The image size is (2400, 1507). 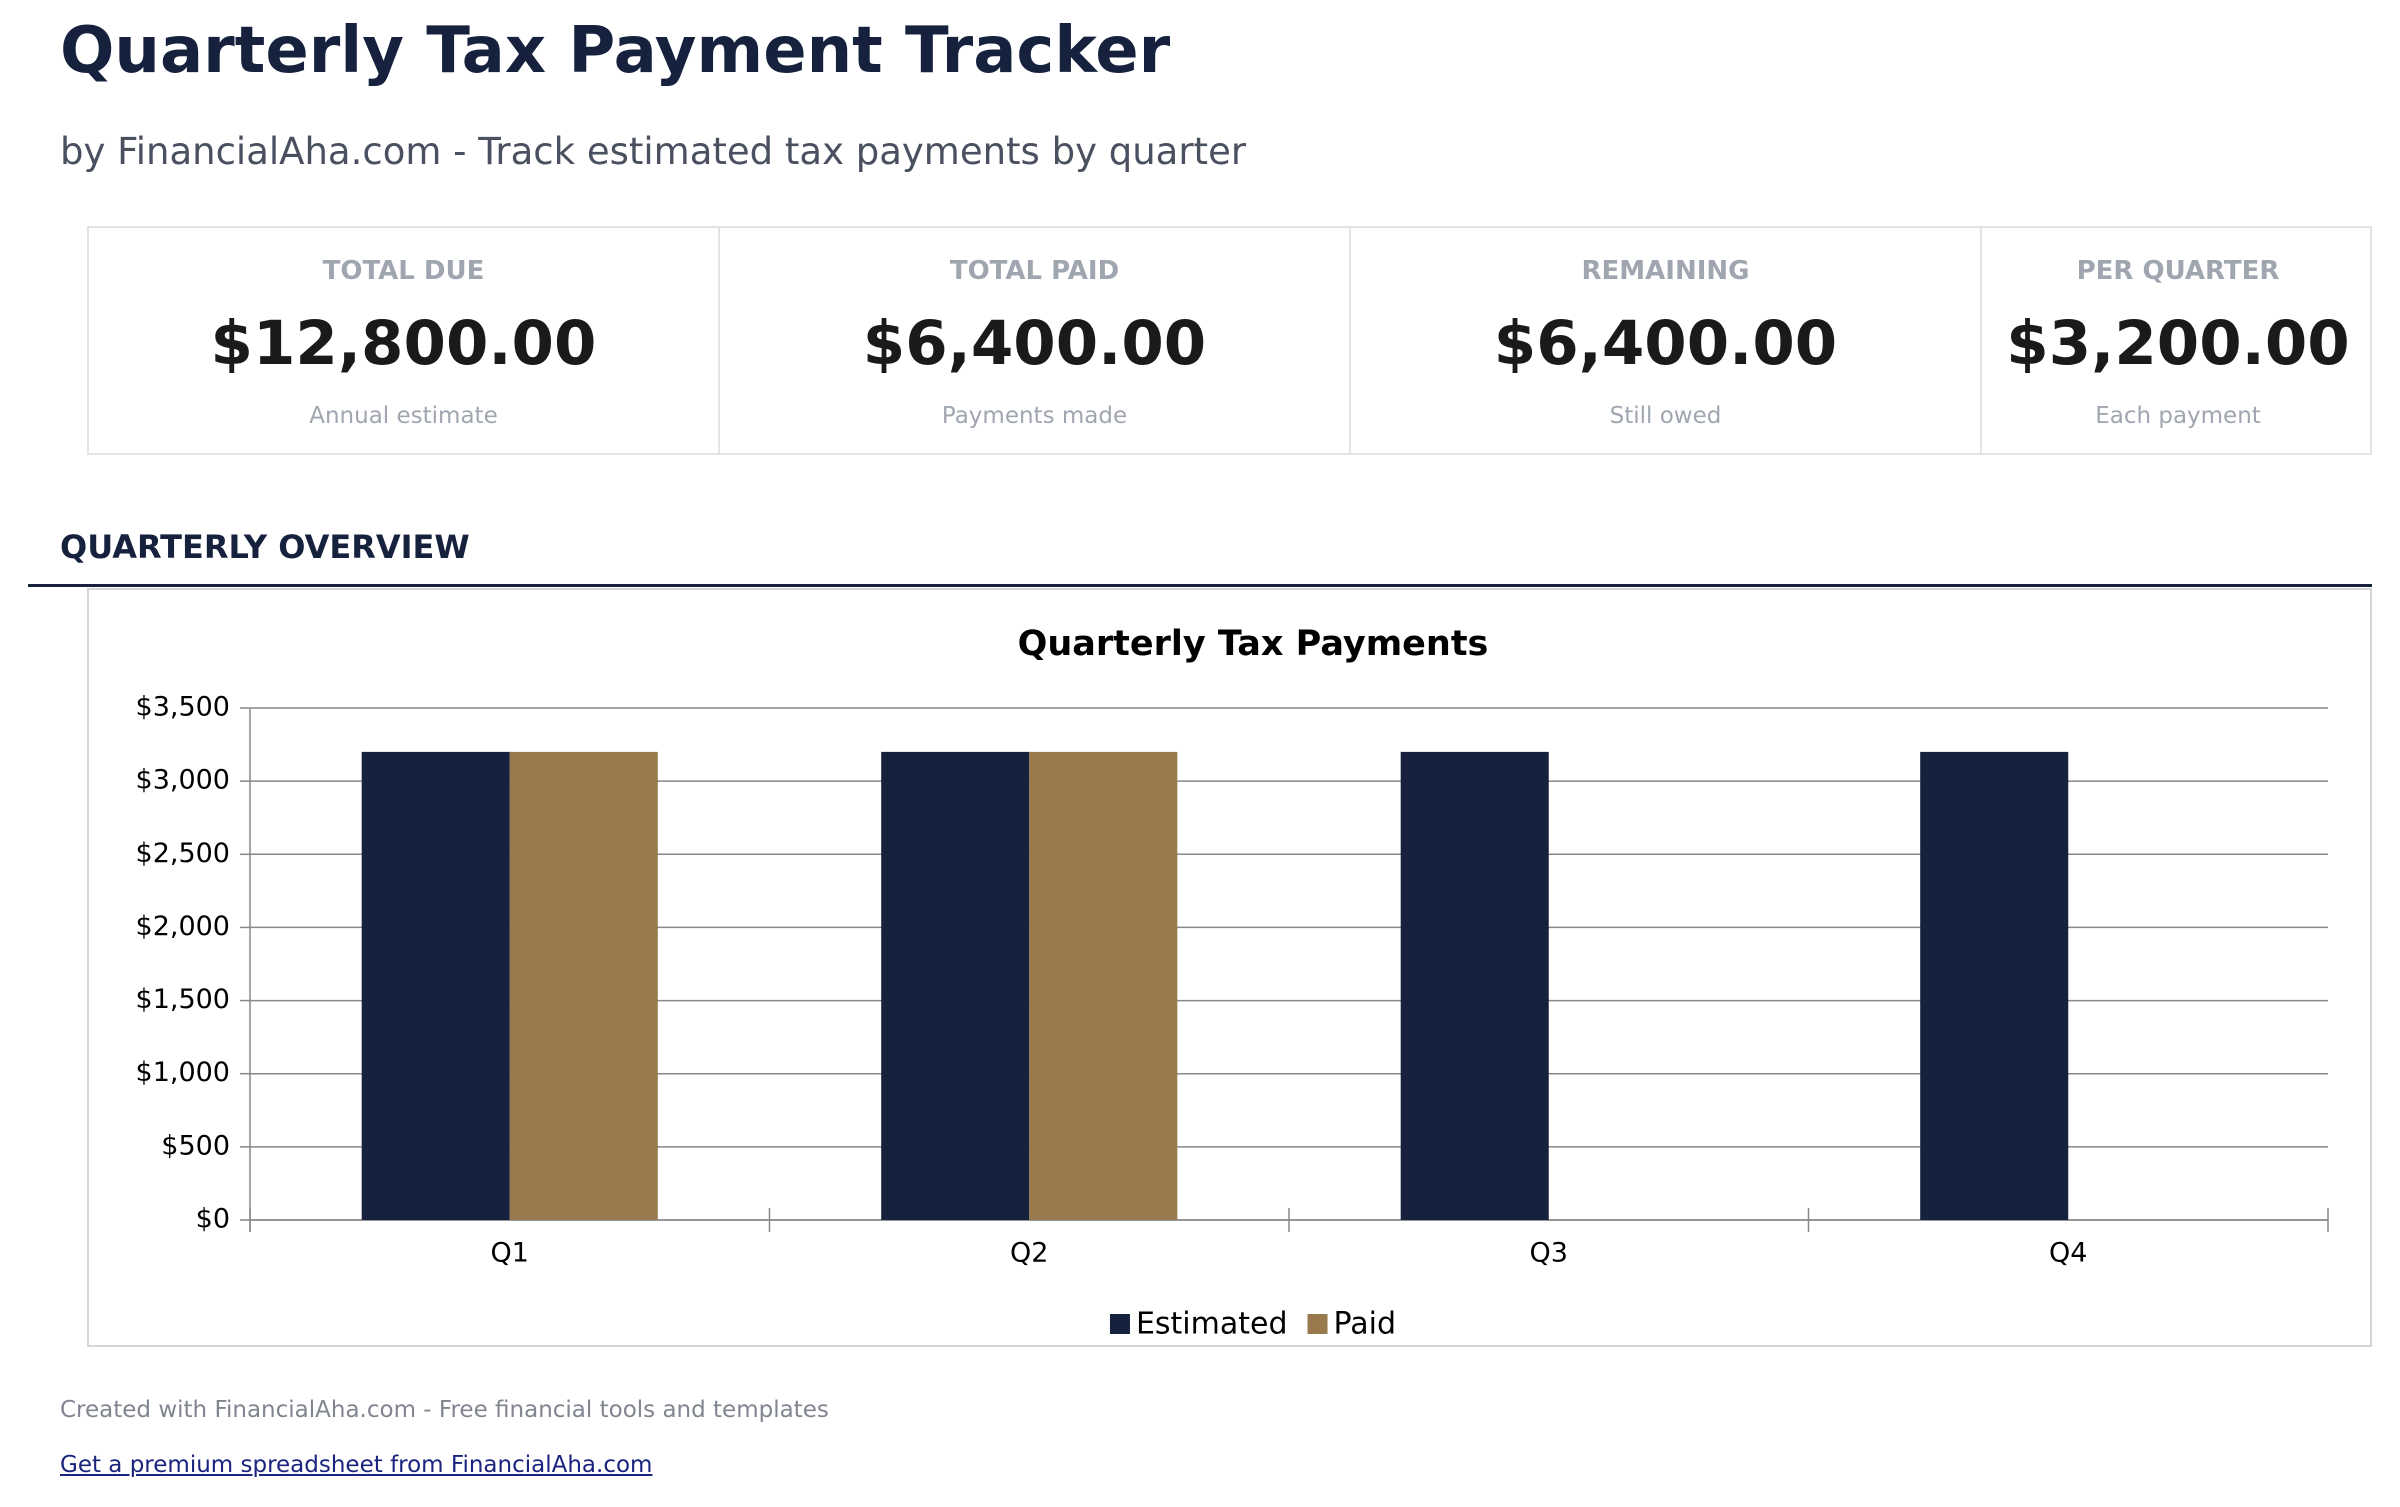 What do you see at coordinates (183, 853) in the screenshot?
I see `y-tick-label: $2,500` at bounding box center [183, 853].